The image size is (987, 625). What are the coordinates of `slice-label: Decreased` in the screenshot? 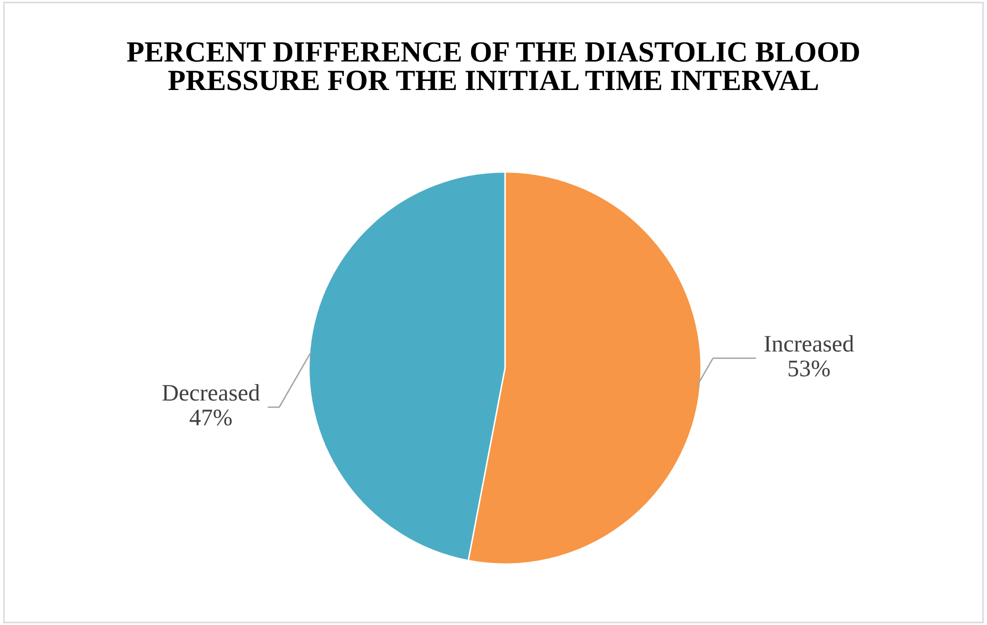 It's located at (211, 392).